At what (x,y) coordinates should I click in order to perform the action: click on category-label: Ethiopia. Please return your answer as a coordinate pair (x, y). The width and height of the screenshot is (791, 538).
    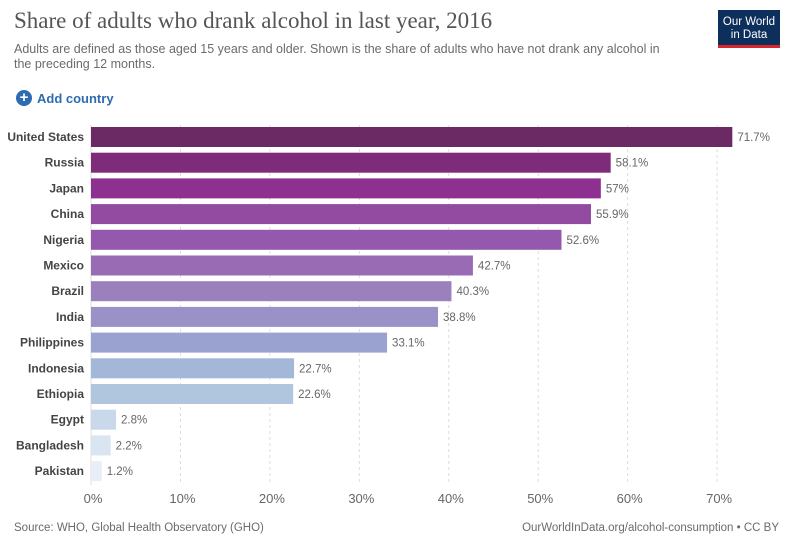
    Looking at the image, I should click on (61, 394).